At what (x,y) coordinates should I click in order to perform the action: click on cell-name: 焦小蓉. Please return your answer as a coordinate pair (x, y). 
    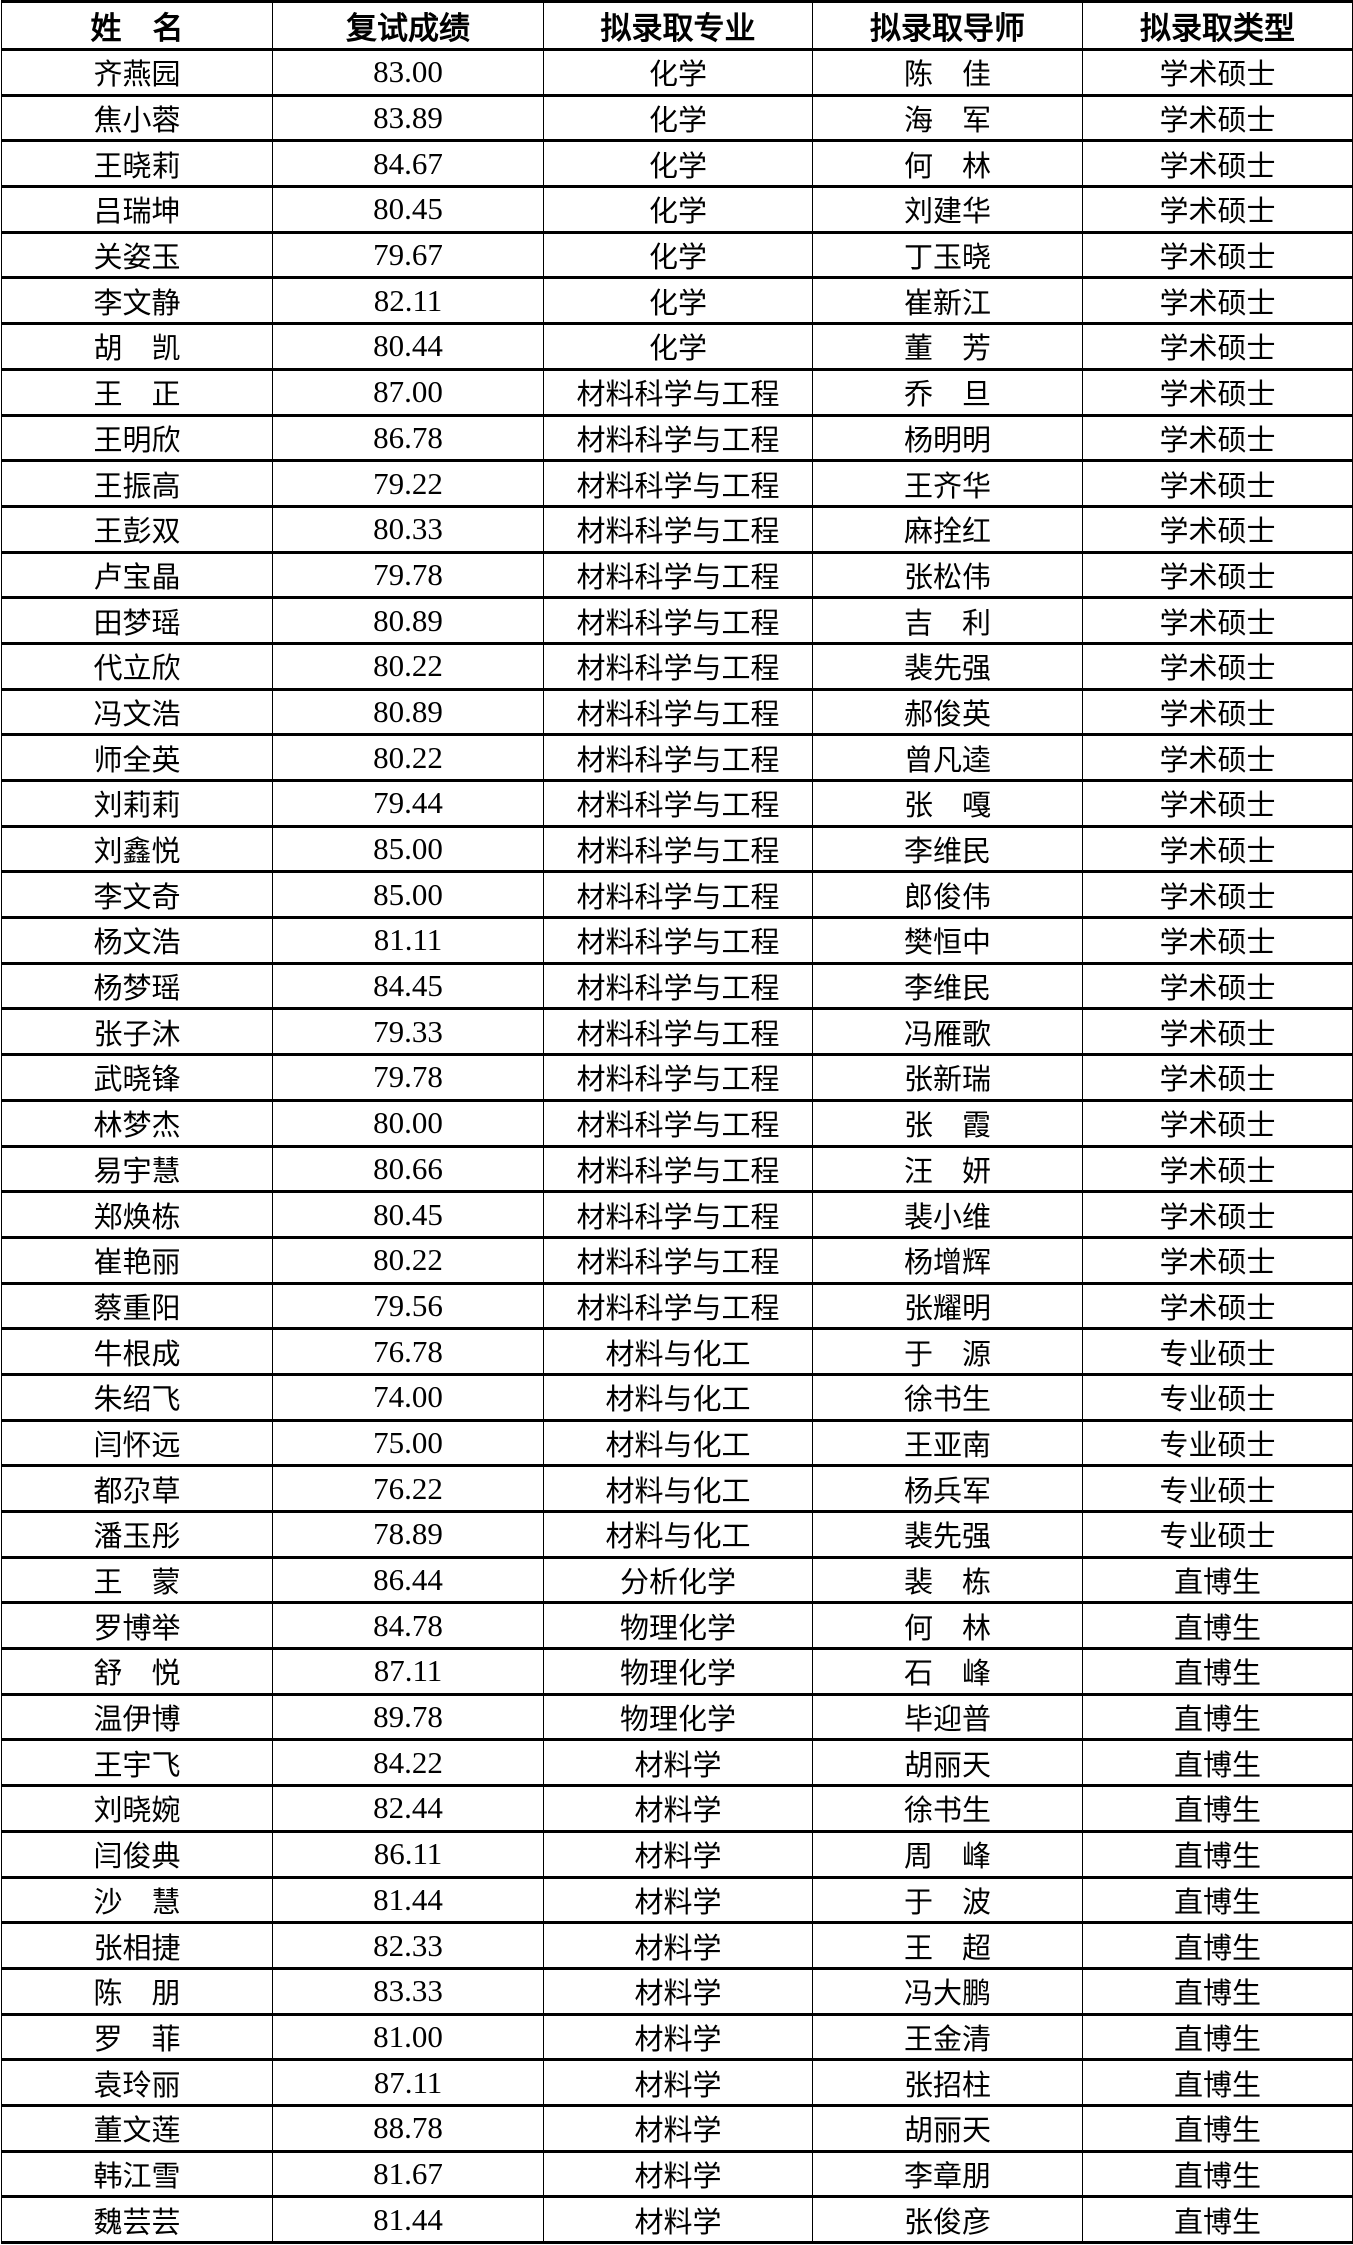
    Looking at the image, I should click on (137, 117).